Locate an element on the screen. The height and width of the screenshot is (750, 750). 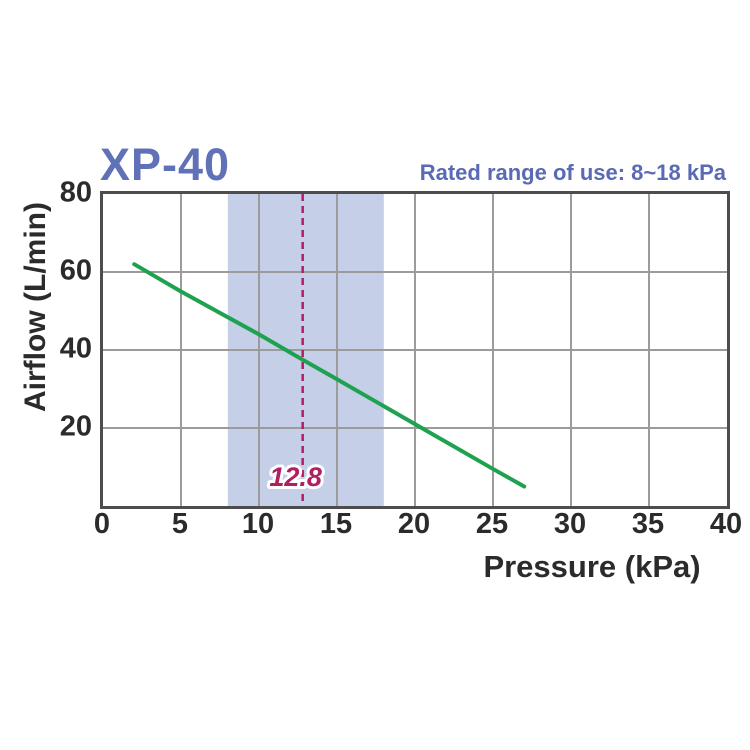
x-tick-label: 40 is located at coordinates (726, 524).